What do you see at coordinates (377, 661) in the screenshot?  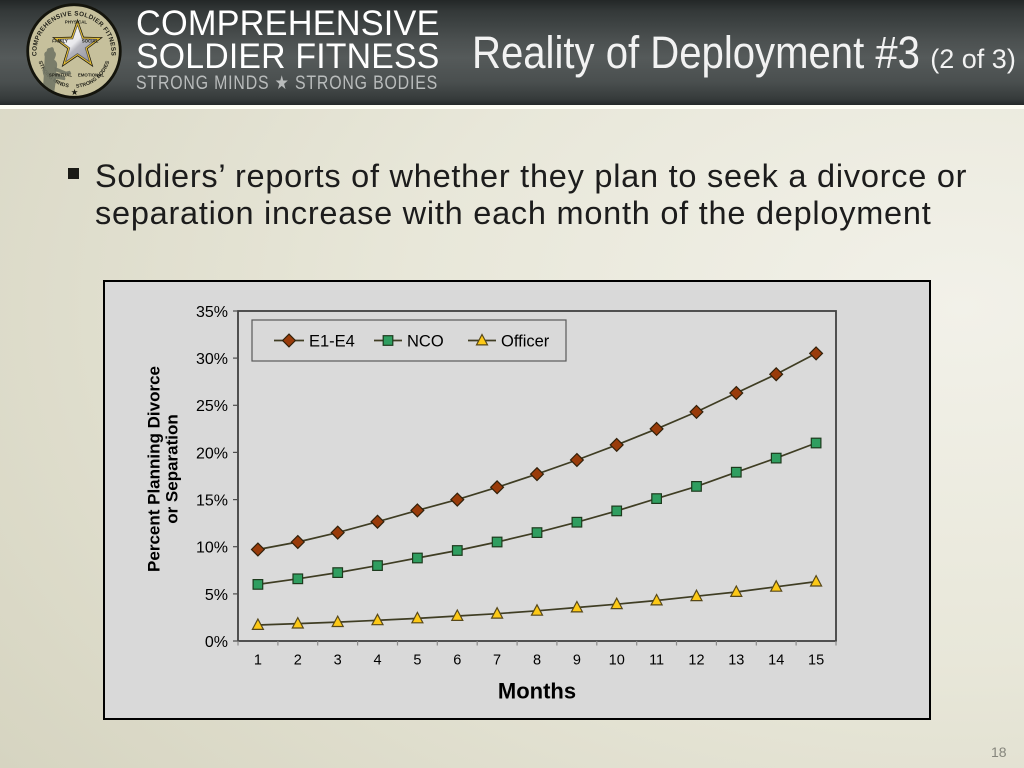 I see `svg-text: 4` at bounding box center [377, 661].